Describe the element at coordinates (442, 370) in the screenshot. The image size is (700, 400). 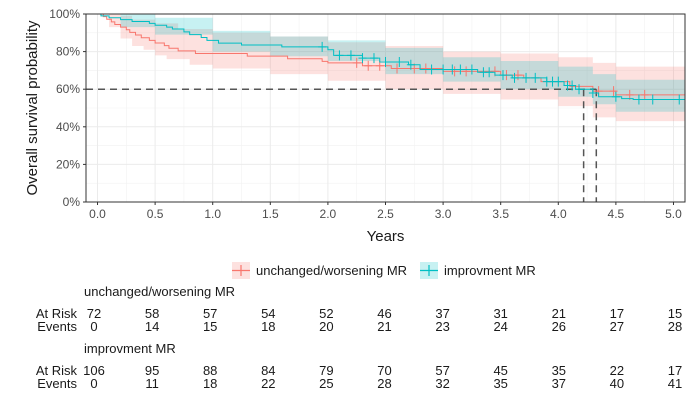
I see `risk-at-risk-value-improvement: 57` at that location.